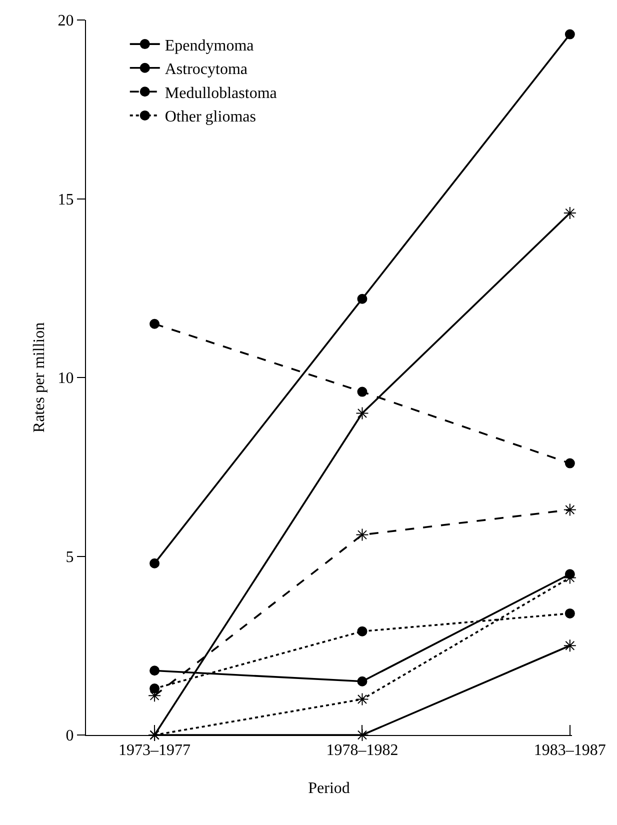  I want to click on y-tick-label: 10, so click(66, 379).